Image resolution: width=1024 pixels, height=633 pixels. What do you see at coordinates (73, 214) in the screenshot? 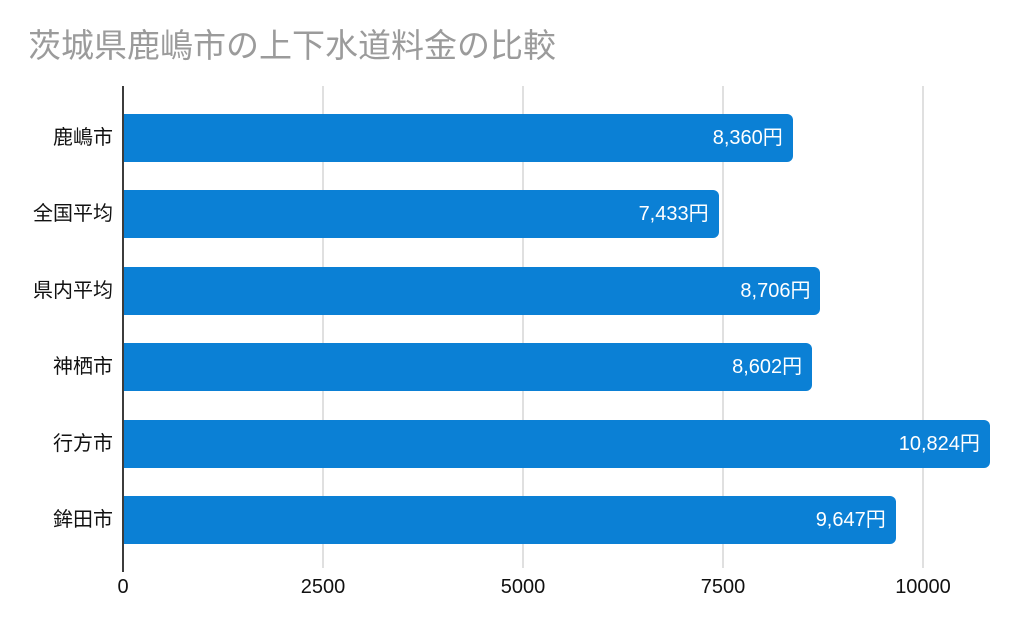
I see `category-label-全国平均: 全国平均` at bounding box center [73, 214].